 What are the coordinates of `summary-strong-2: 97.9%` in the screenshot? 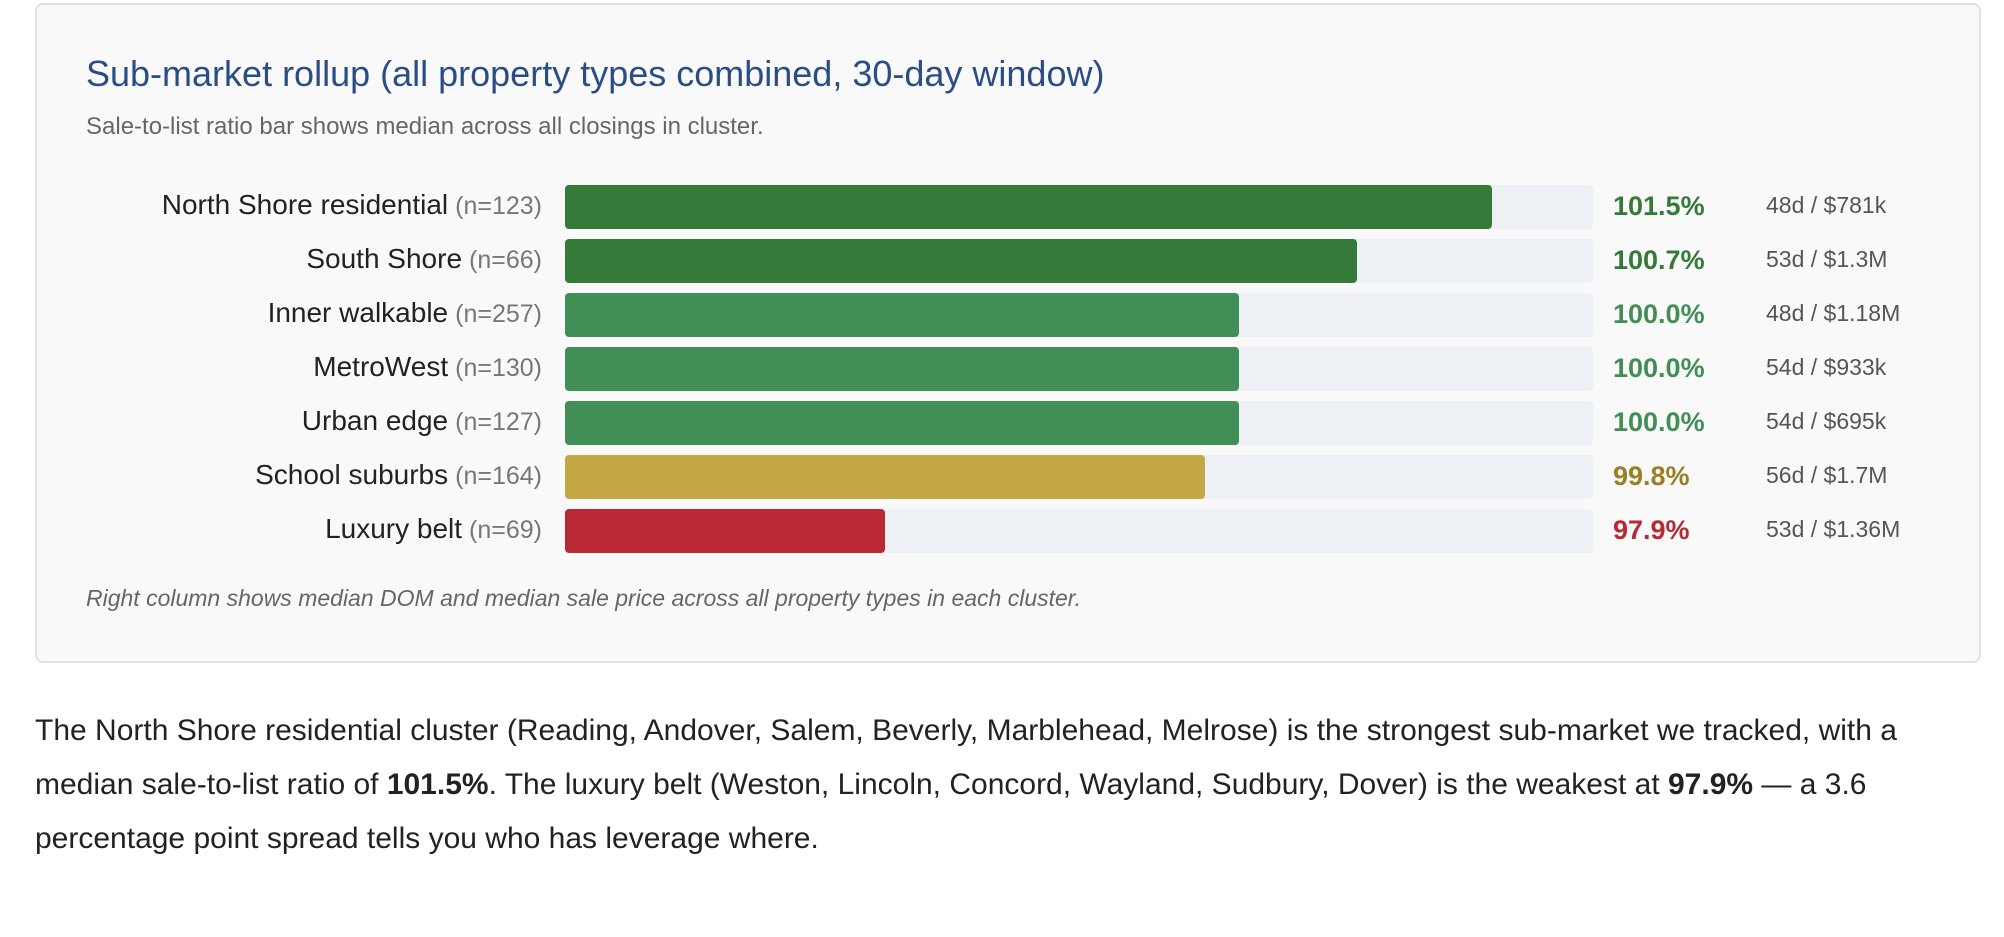 It's located at (1711, 784).